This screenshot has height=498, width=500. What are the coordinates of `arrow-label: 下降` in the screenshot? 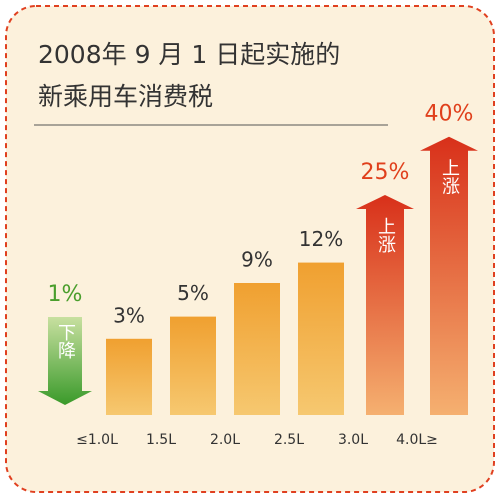 It's located at (65, 341).